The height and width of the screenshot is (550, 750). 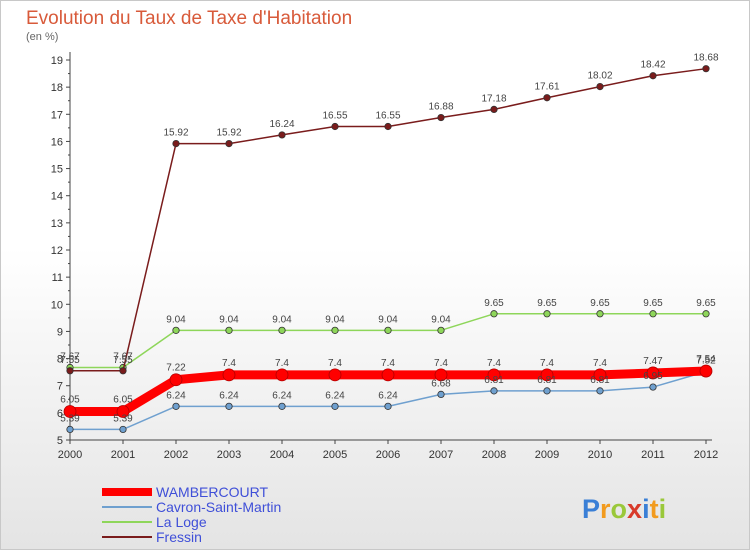 What do you see at coordinates (600, 455) in the screenshot?
I see `x-tick-label: 2010` at bounding box center [600, 455].